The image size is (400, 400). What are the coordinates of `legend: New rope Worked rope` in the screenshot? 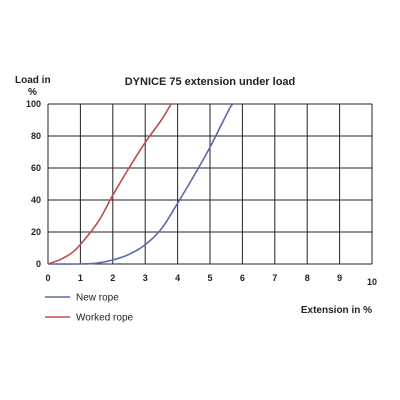 It's located at (89, 308).